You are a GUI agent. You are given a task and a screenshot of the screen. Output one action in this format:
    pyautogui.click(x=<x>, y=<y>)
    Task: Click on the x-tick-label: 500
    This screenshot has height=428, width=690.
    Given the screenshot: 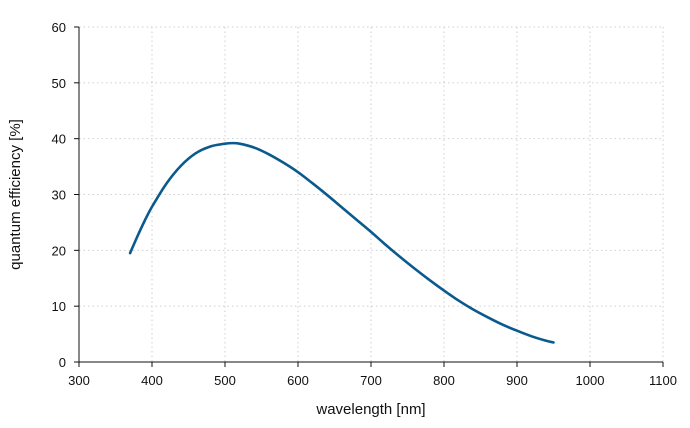 What is the action you would take?
    pyautogui.click(x=225, y=380)
    